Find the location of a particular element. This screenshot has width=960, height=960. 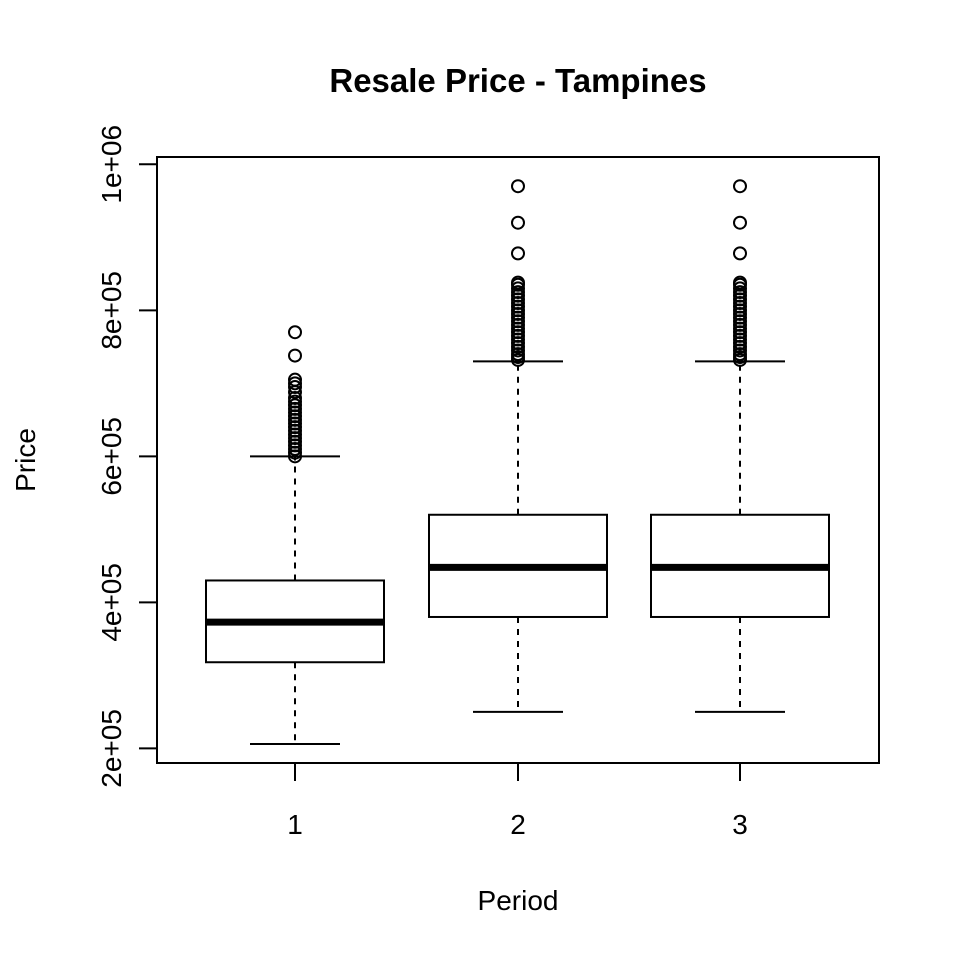

y-axis: 2e+05 4e+05 6e+05 8e+05 1e+06 is located at coordinates (127, 456).